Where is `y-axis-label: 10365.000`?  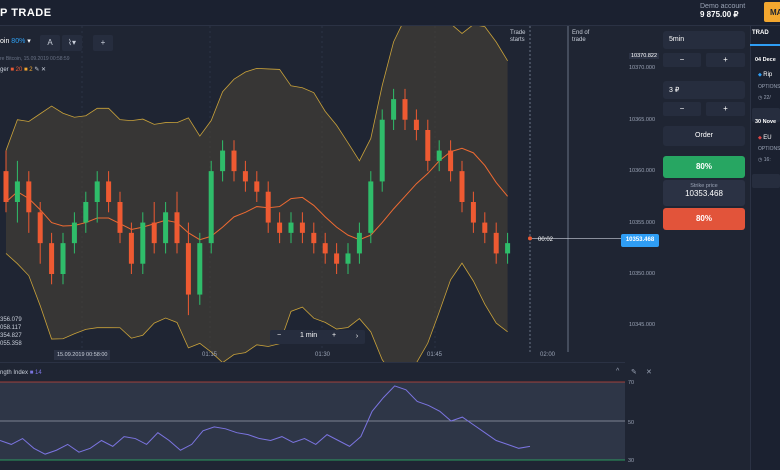 y-axis-label: 10365.000 is located at coordinates (642, 119).